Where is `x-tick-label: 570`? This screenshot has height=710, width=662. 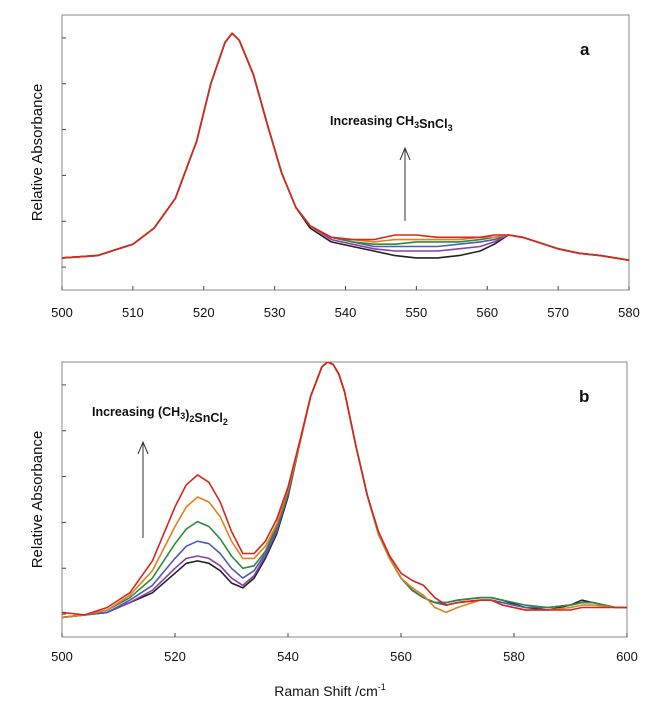
x-tick-label: 570 is located at coordinates (558, 312).